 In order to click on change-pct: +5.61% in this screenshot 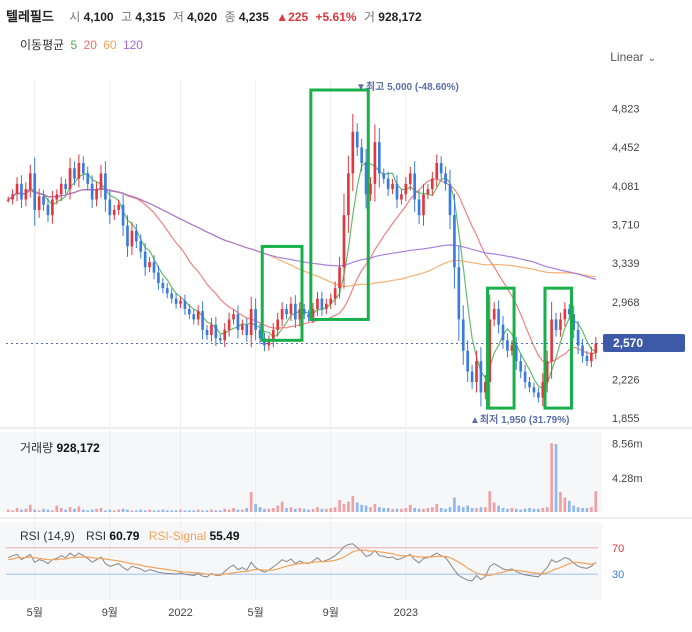, I will do `click(336, 17)`.